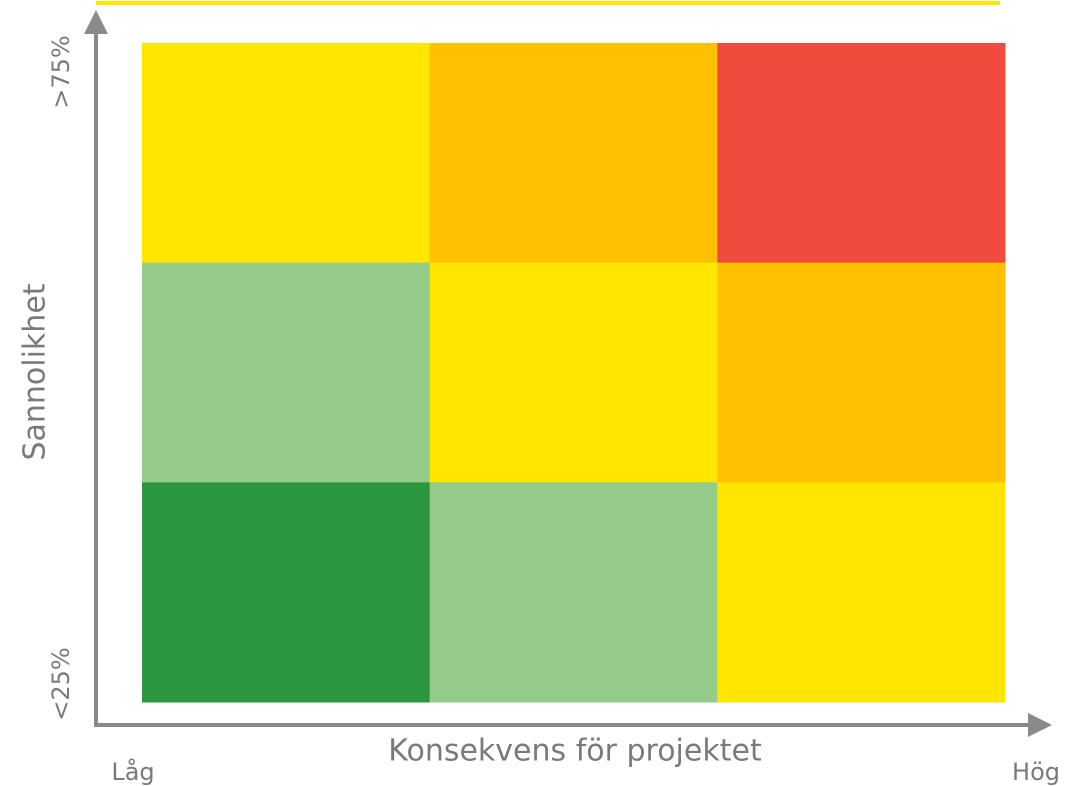 The height and width of the screenshot is (786, 1069). Describe the element at coordinates (1036, 772) in the screenshot. I see `x-right-label: Hög` at that location.